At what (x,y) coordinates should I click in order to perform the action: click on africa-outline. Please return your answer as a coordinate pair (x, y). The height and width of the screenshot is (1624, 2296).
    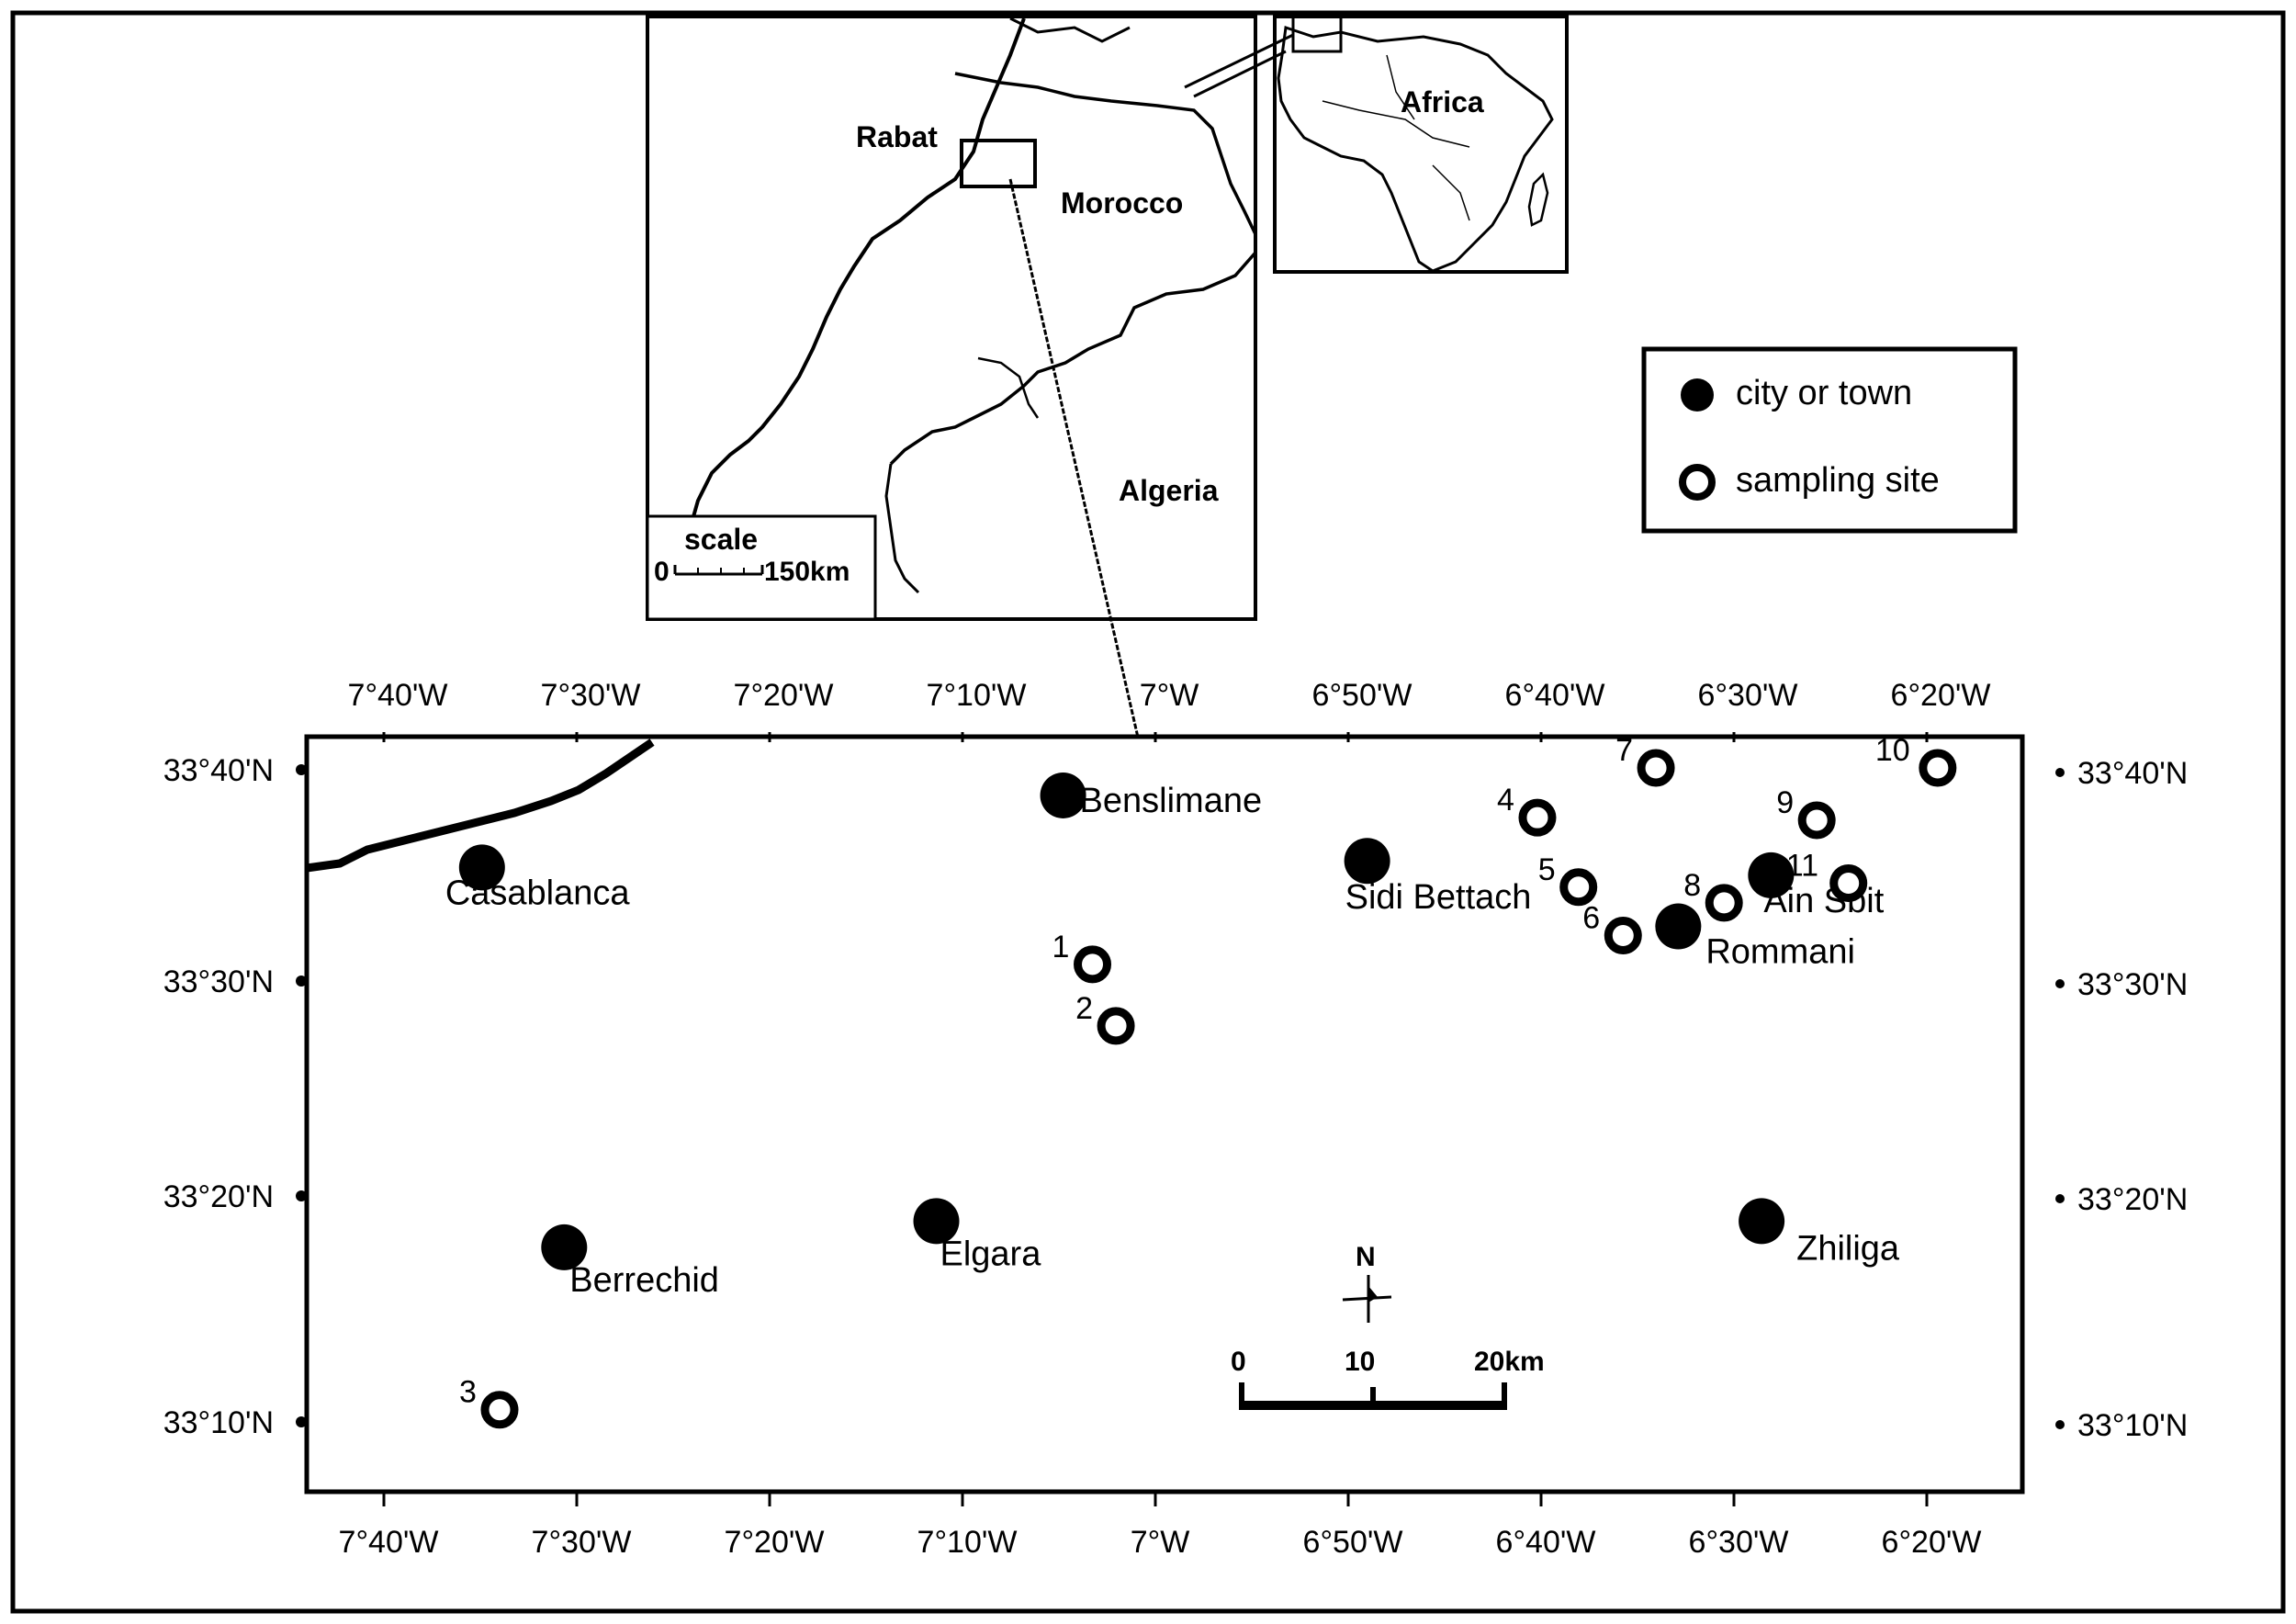
    Looking at the image, I should click on (1416, 149).